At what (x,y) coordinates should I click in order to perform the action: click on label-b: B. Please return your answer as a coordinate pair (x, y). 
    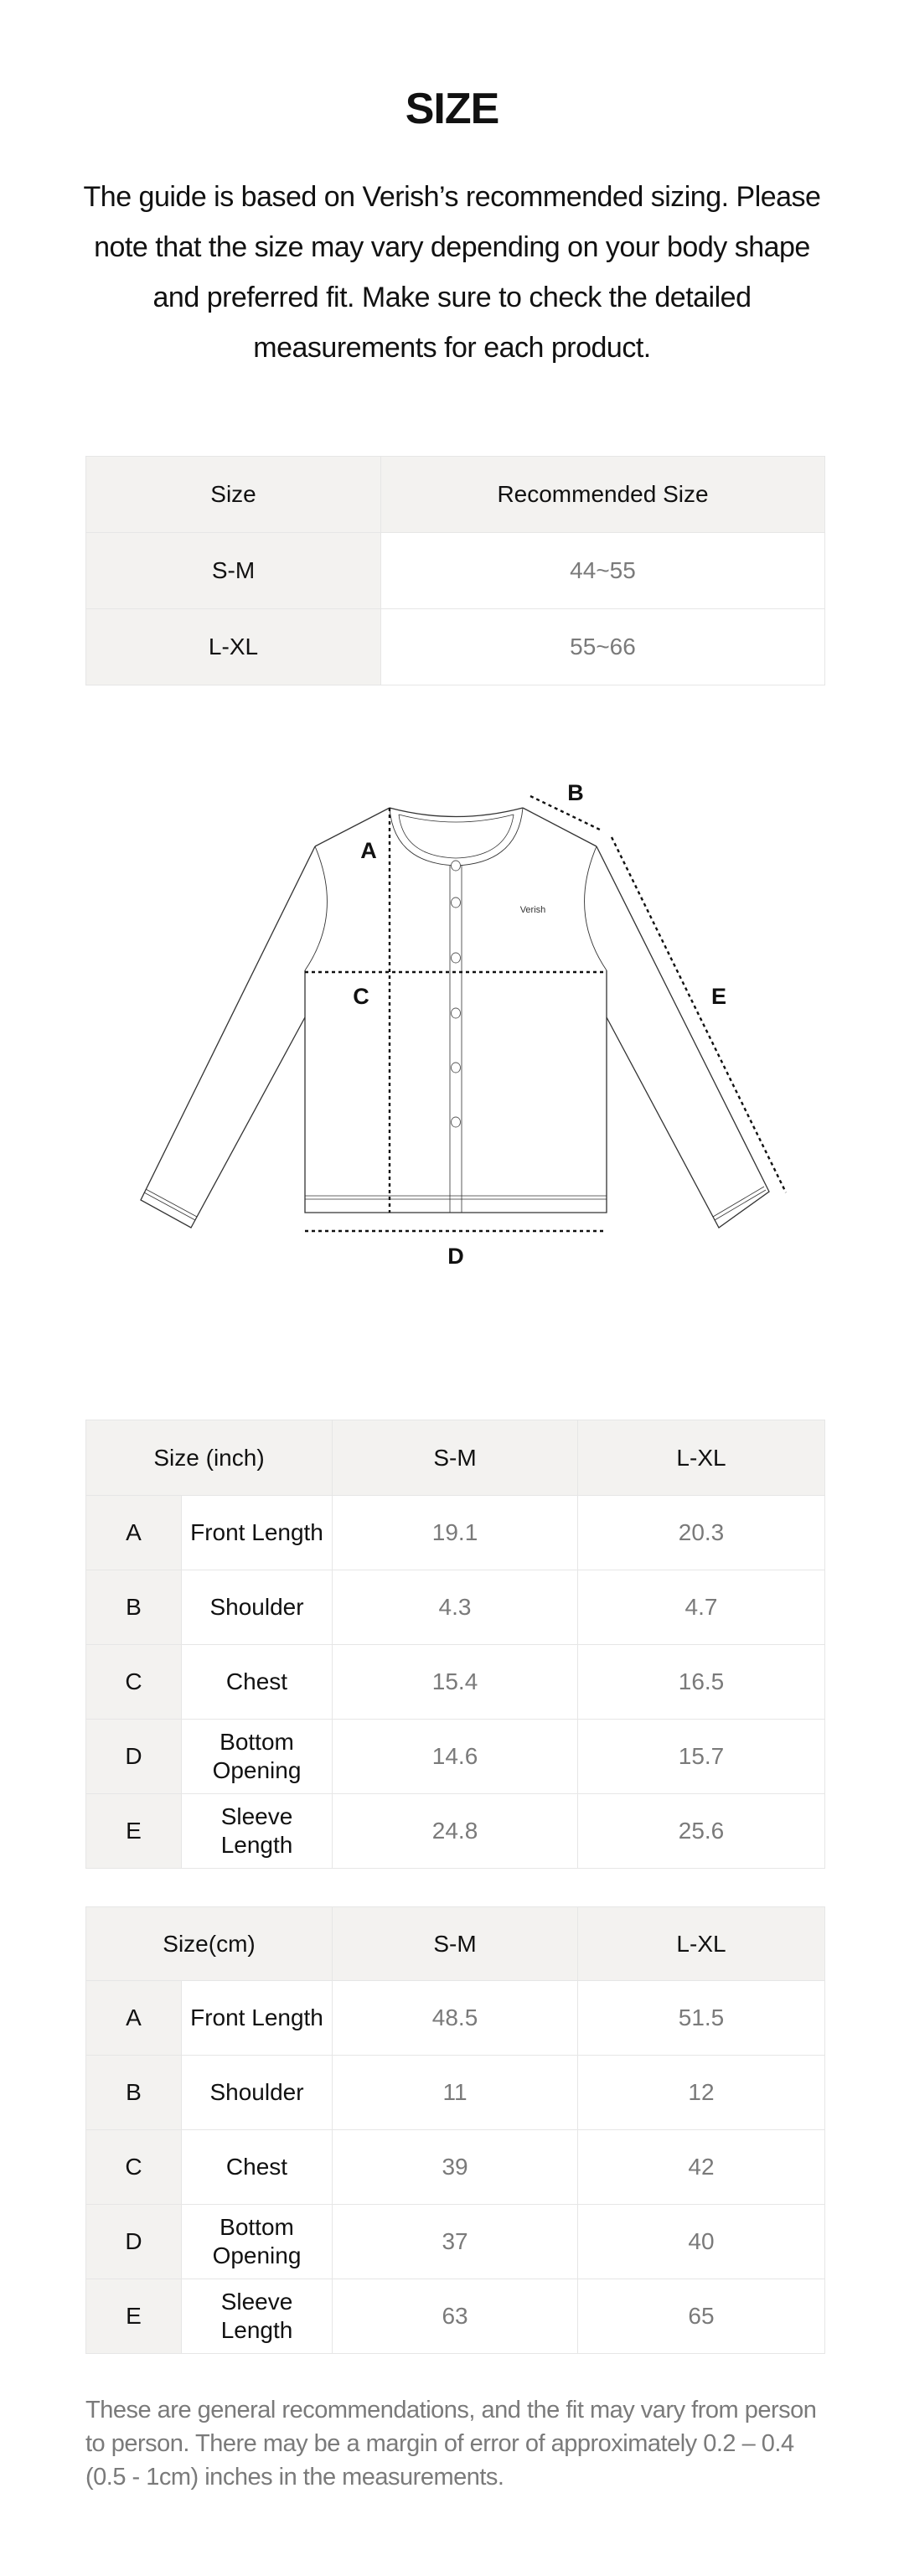
    Looking at the image, I should click on (575, 792).